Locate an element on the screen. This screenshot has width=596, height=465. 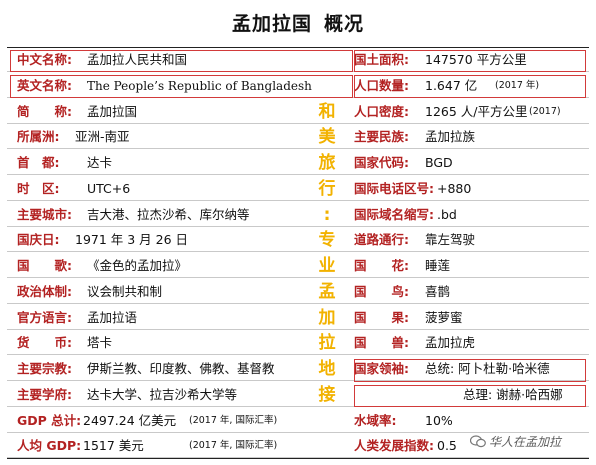
table-row: 主要学府: 达卡大学、拉吉沙希大学等 接 总理: 谢赫·哈西娜 is located at coordinates (298, 395).